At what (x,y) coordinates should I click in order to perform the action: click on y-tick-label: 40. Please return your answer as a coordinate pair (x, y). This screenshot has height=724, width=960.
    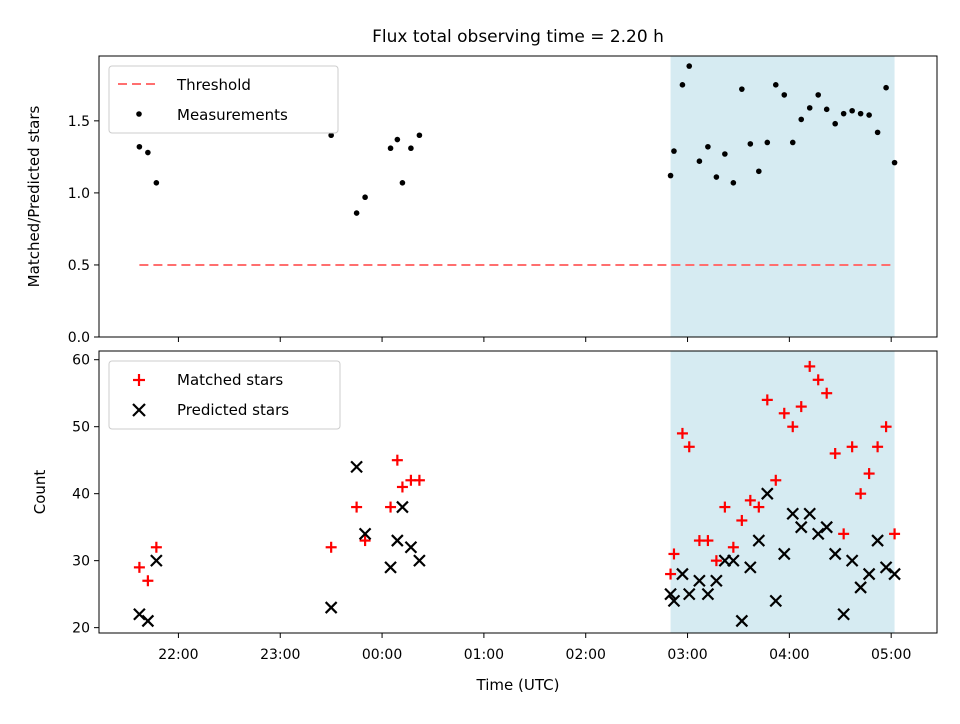
    Looking at the image, I should click on (81, 495).